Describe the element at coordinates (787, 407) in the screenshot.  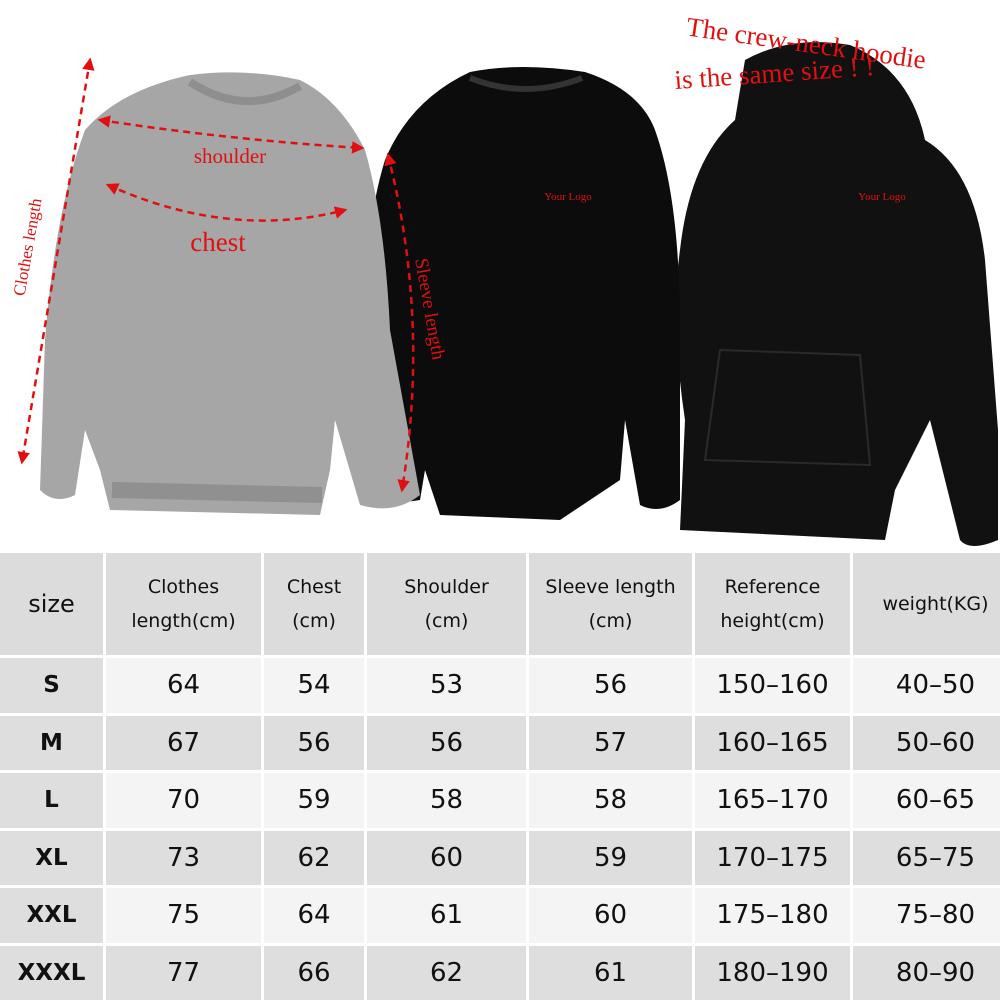
I see `hoodie-pocket` at that location.